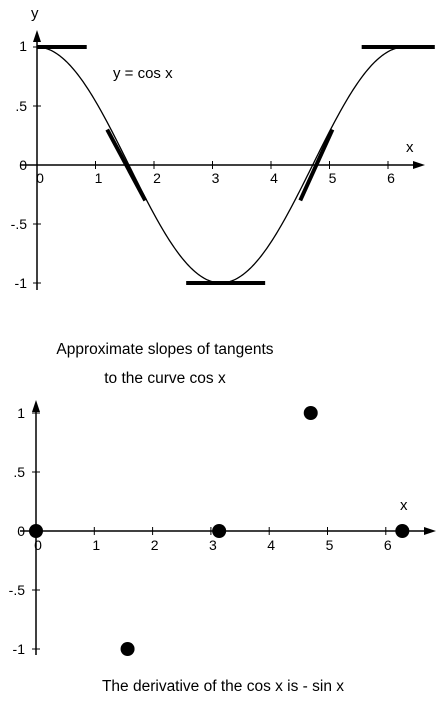  Describe the element at coordinates (165, 349) in the screenshot. I see `caption-tangent-slopes-line1: Approximate slopes of tangents` at that location.